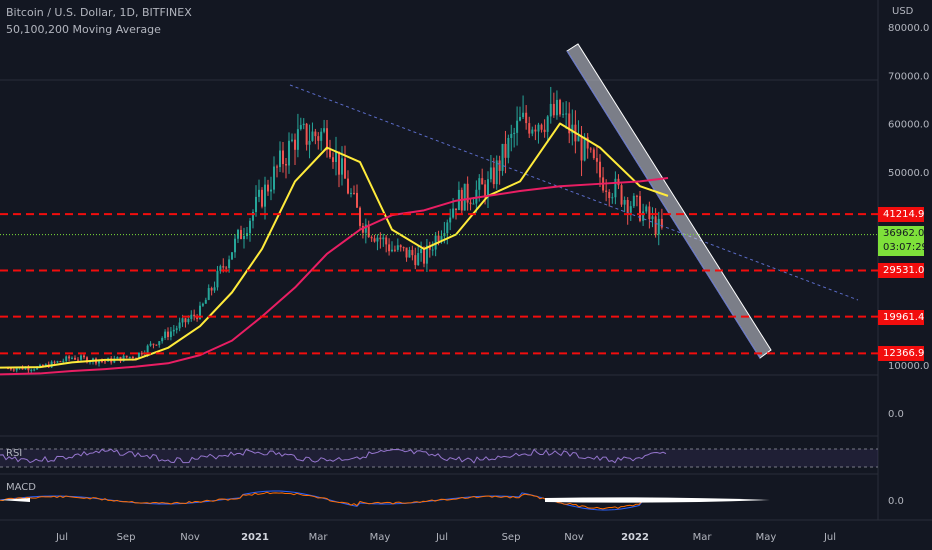 This screenshot has height=550, width=932. I want to click on level-tag-1: 41214.9, so click(901, 214).